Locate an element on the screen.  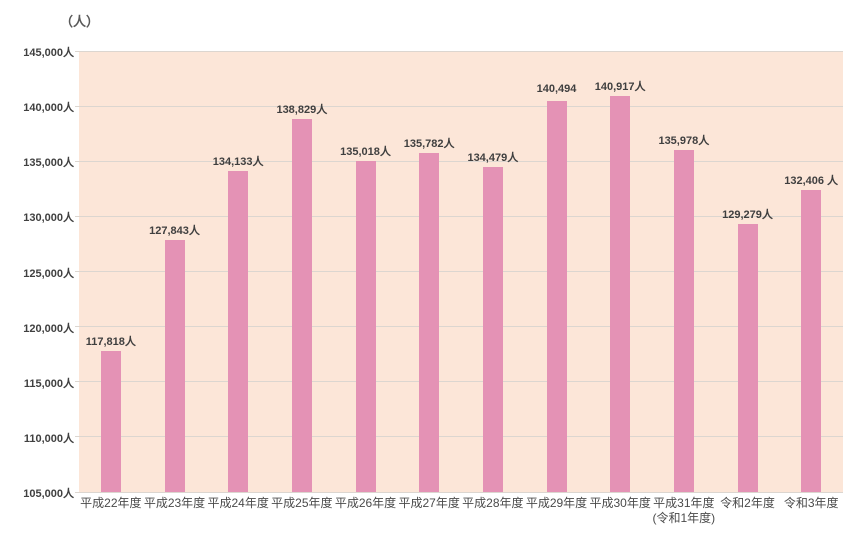
x-tick-label: 平成24年度 is located at coordinates (237, 503).